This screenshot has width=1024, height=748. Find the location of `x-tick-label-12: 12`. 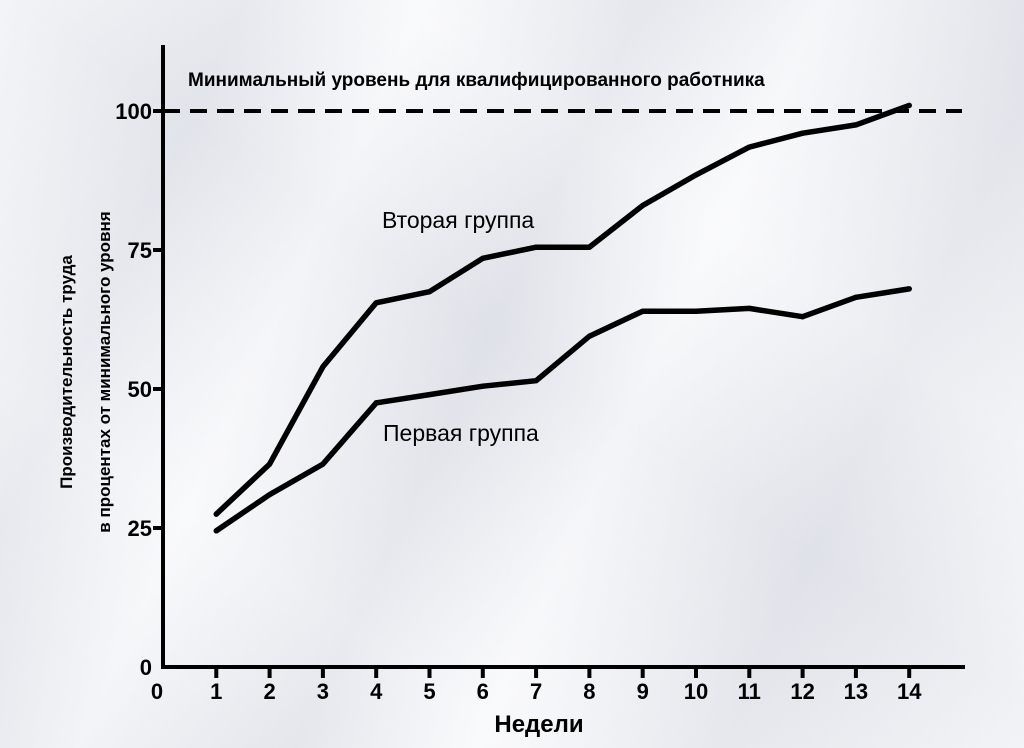

x-tick-label-12: 12 is located at coordinates (802, 691).